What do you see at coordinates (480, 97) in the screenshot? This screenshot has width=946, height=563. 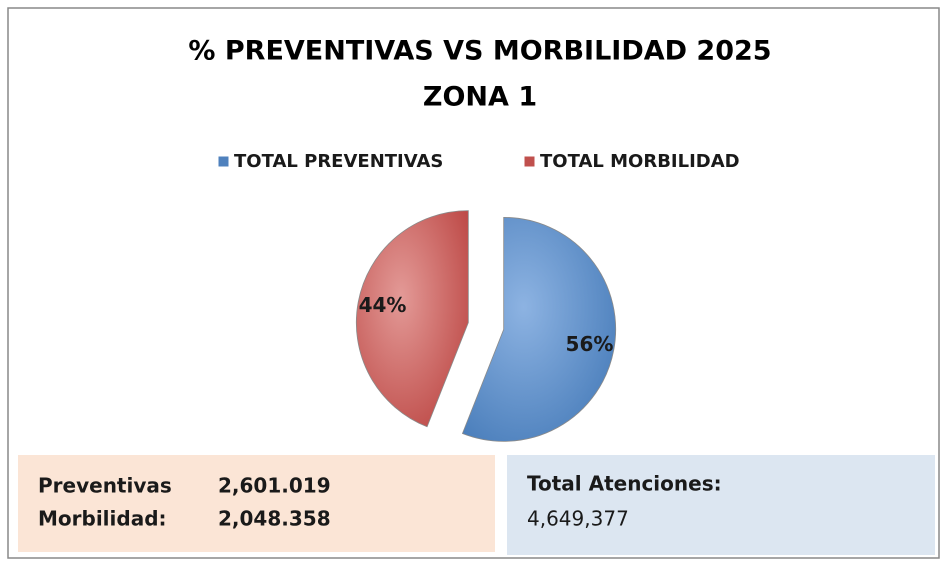 I see `chart-subtitle: ZONA 1` at bounding box center [480, 97].